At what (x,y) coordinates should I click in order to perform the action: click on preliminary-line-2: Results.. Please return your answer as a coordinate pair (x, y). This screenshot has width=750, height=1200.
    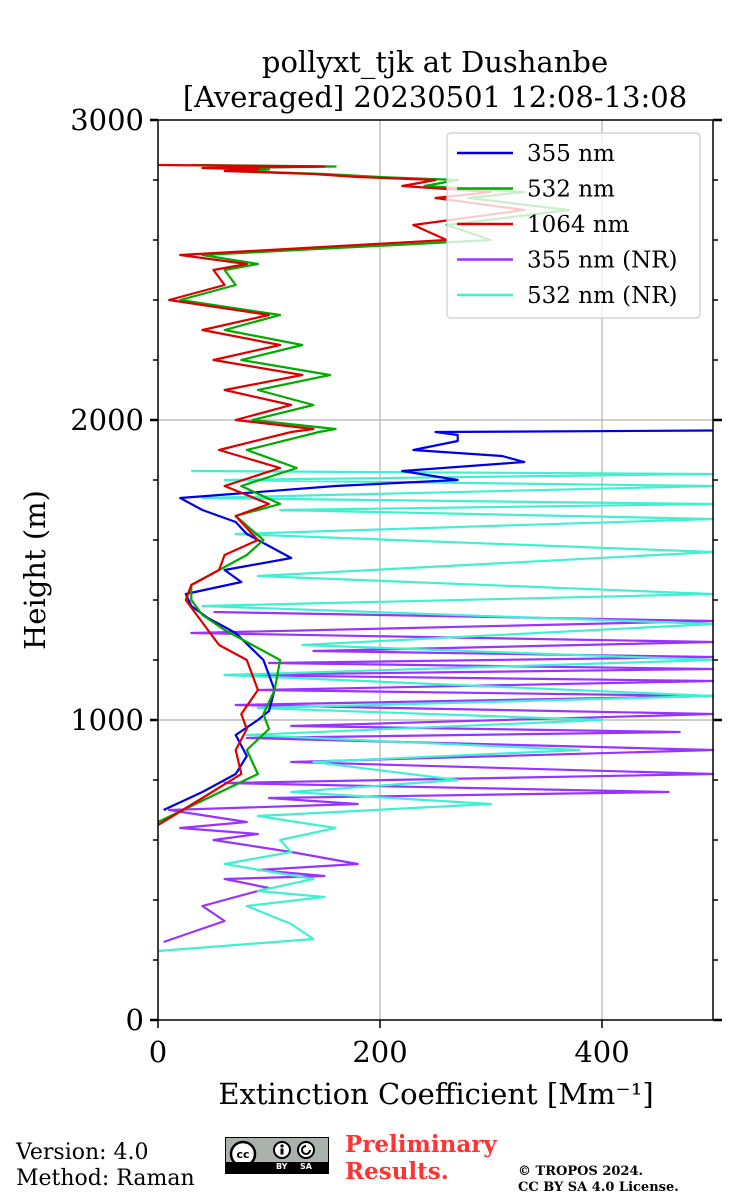
    Looking at the image, I should click on (397, 1171).